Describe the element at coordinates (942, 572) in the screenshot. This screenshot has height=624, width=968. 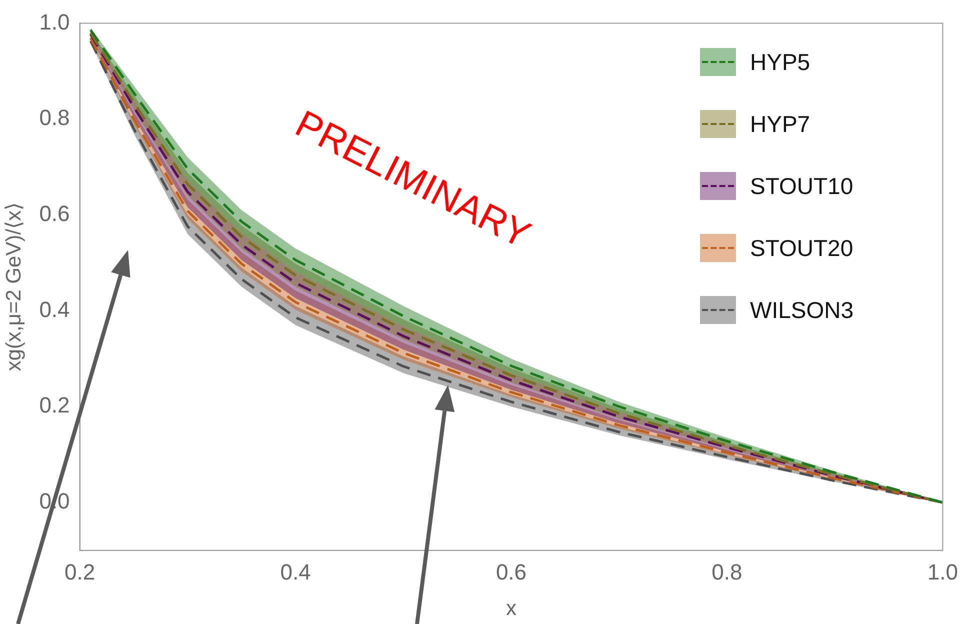
I see `x-tick-label: 1.0` at that location.